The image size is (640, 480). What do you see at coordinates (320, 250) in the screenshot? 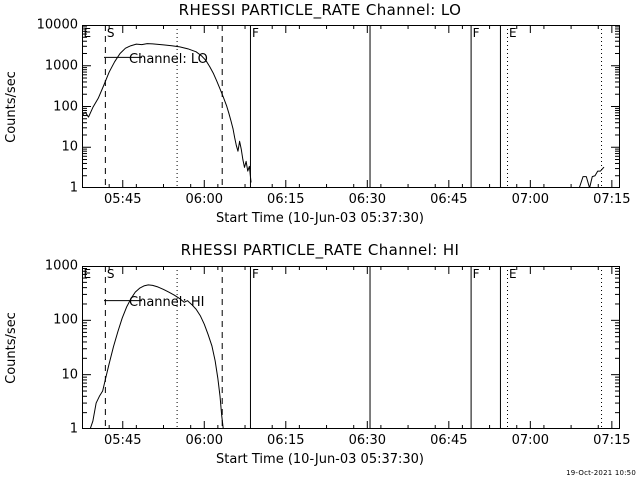
I see `panel-hi-title: RHESSI PARTICLE_RATE Channel: HI` at bounding box center [320, 250].